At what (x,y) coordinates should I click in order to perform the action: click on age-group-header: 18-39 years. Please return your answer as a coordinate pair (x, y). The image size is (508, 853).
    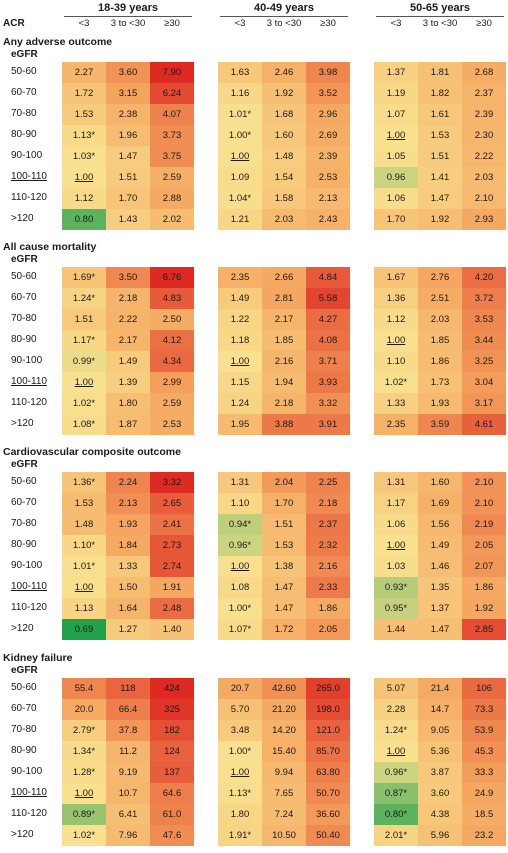
    Looking at the image, I should click on (128, 8).